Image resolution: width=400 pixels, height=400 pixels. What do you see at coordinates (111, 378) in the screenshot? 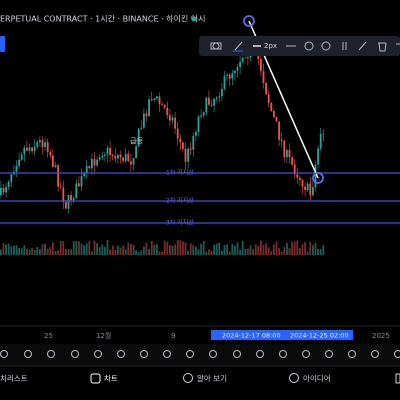
I see `nav-item: 차트` at bounding box center [111, 378].